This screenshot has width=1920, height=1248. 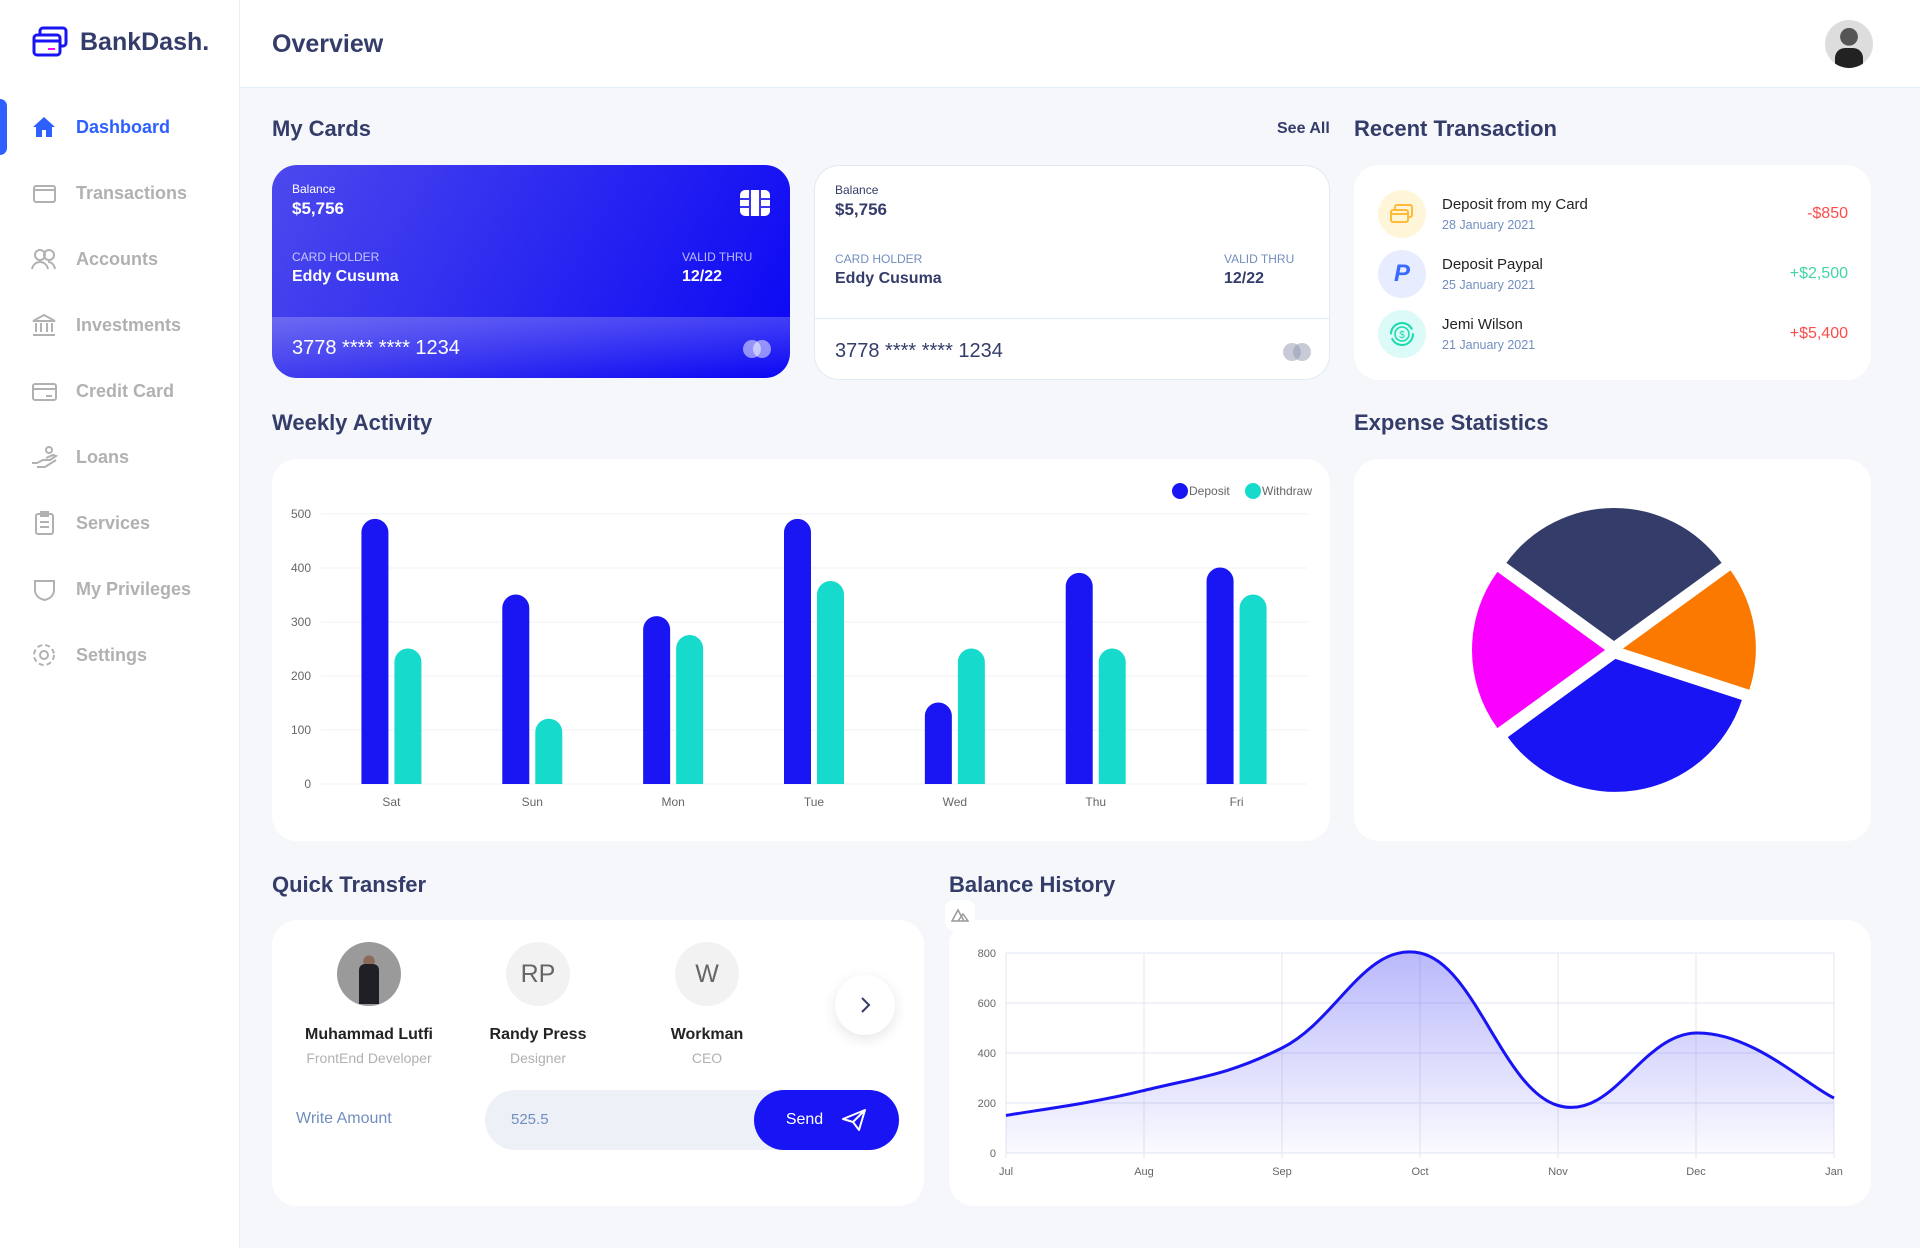 What do you see at coordinates (1072, 318) in the screenshot?
I see `divider` at bounding box center [1072, 318].